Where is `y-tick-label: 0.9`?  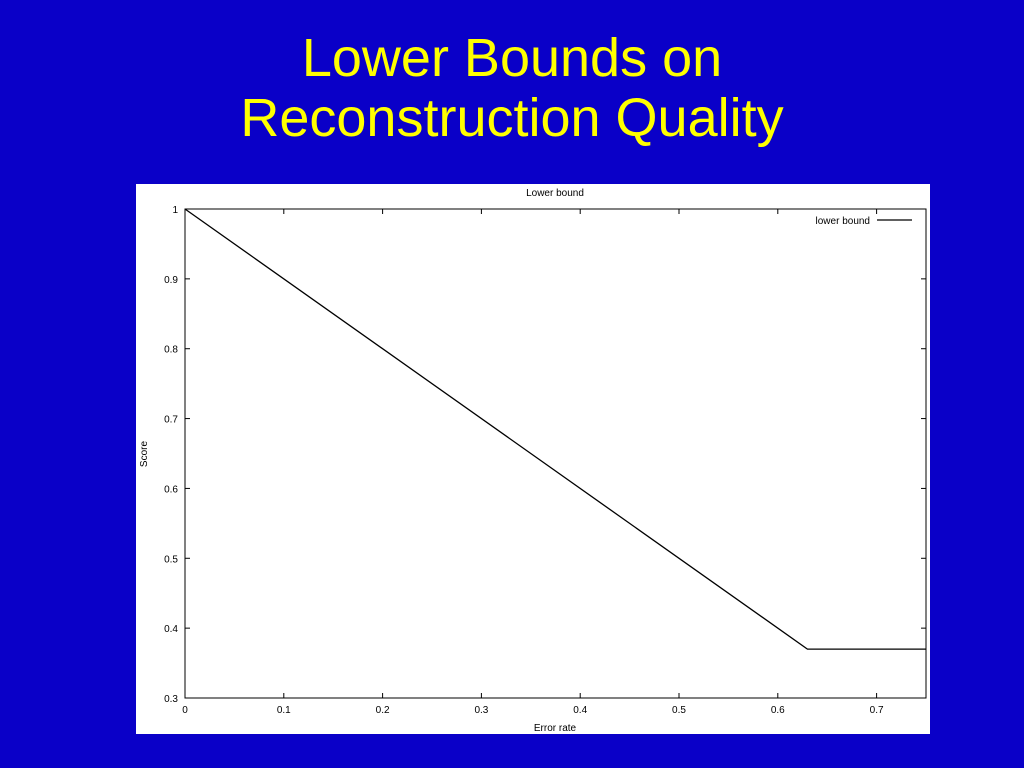 y-tick-label: 0.9 is located at coordinates (171, 280).